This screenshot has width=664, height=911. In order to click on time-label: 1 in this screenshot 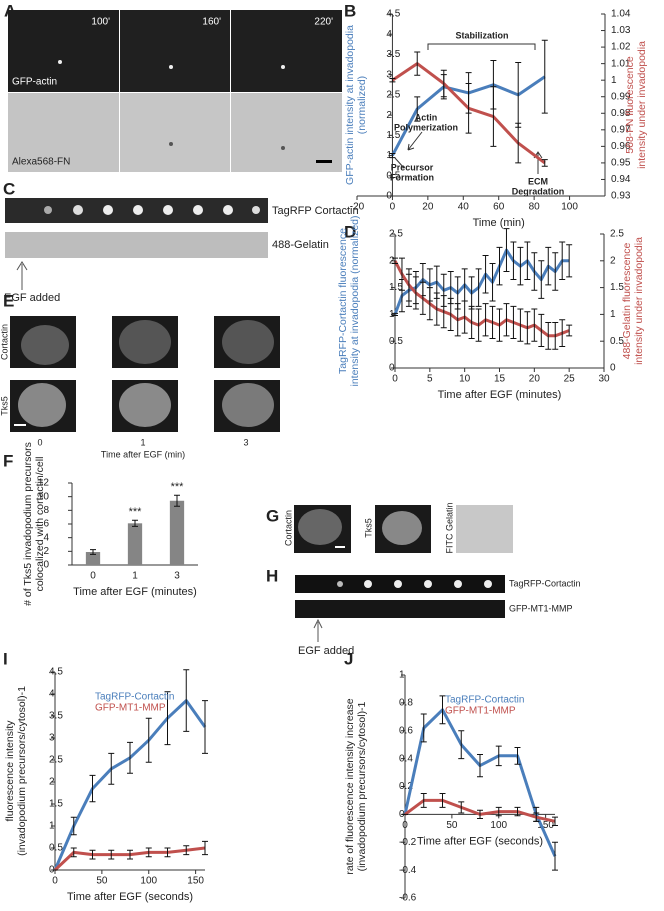, I will do `click(142, 442)`.